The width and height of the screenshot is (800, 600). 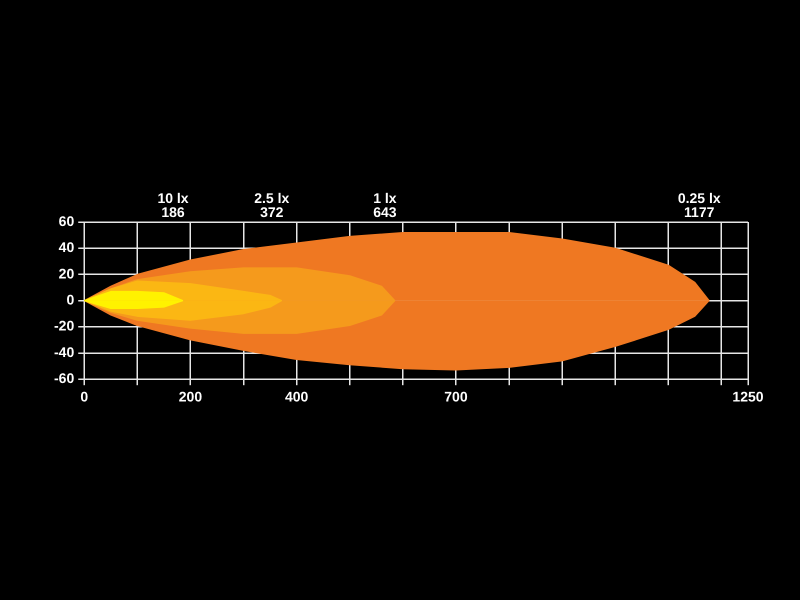 What do you see at coordinates (64, 352) in the screenshot?
I see `y-tick-label: -40` at bounding box center [64, 352].